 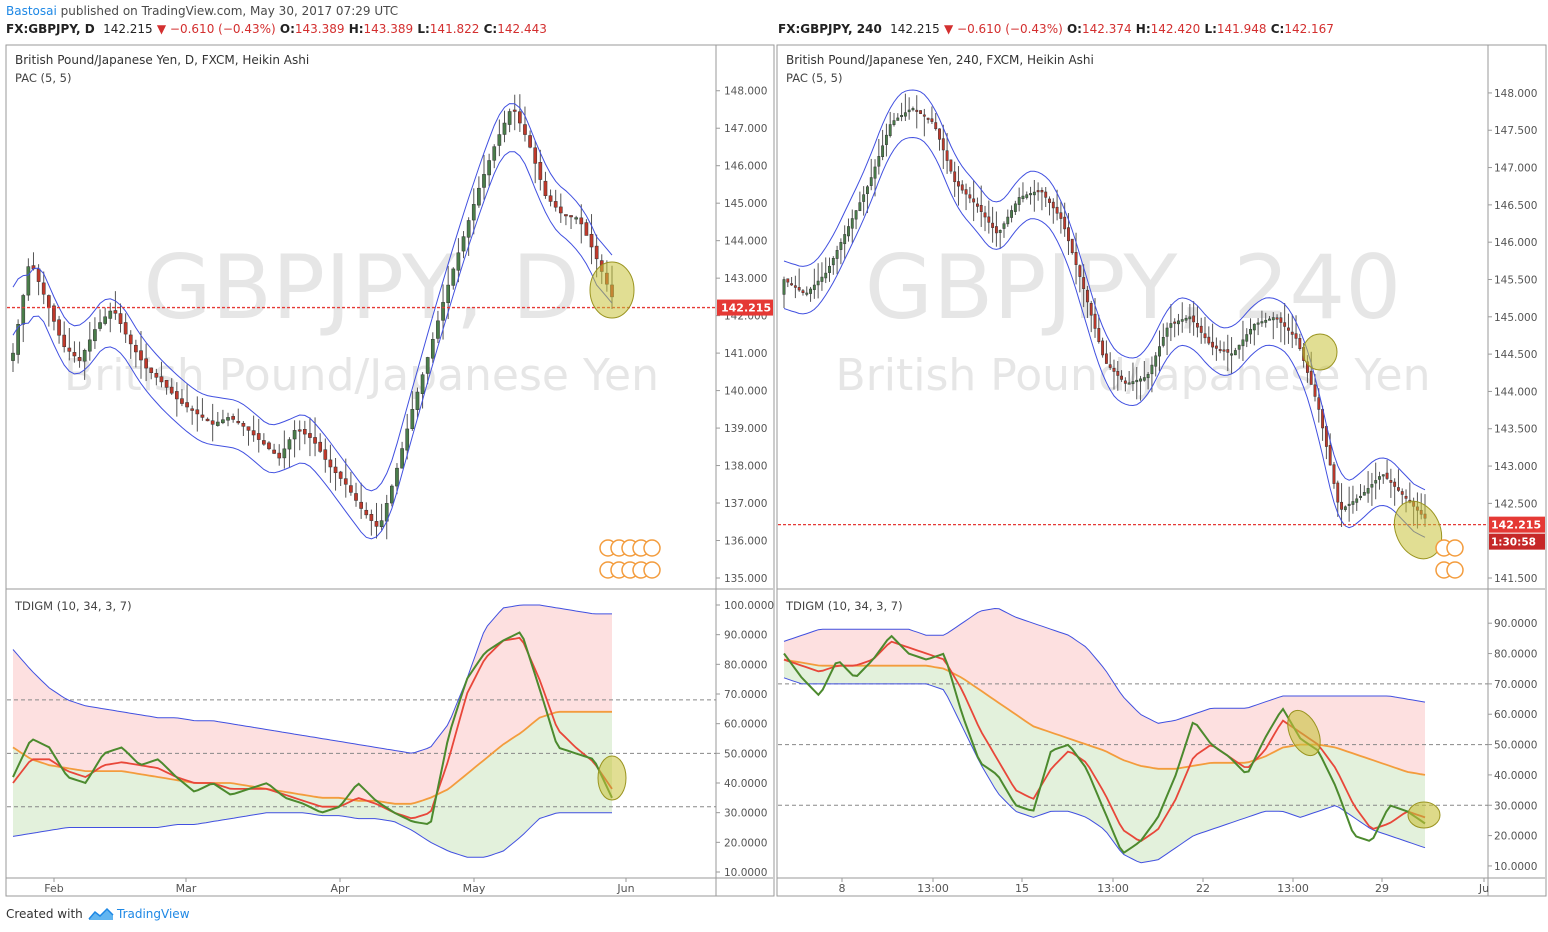 I want to click on osc-upper-band, so click(x=312, y=679).